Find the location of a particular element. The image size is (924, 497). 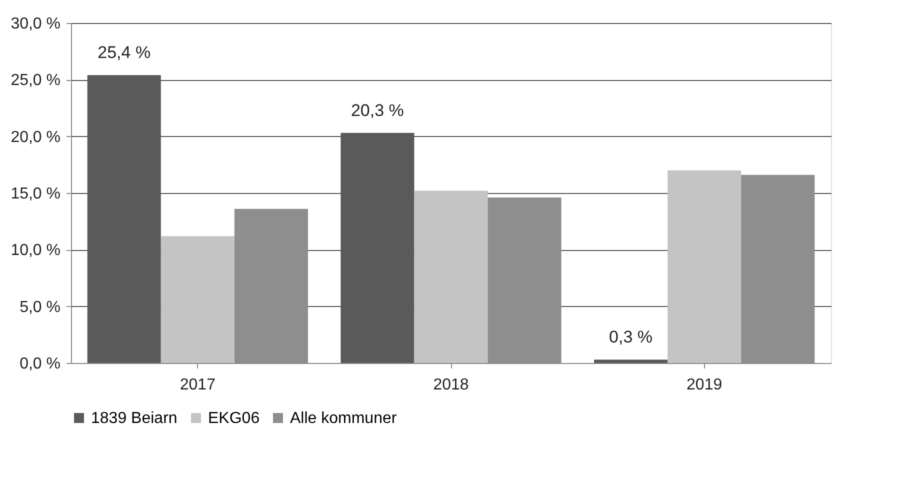

y-tick-label: 15,0 % is located at coordinates (35, 194).